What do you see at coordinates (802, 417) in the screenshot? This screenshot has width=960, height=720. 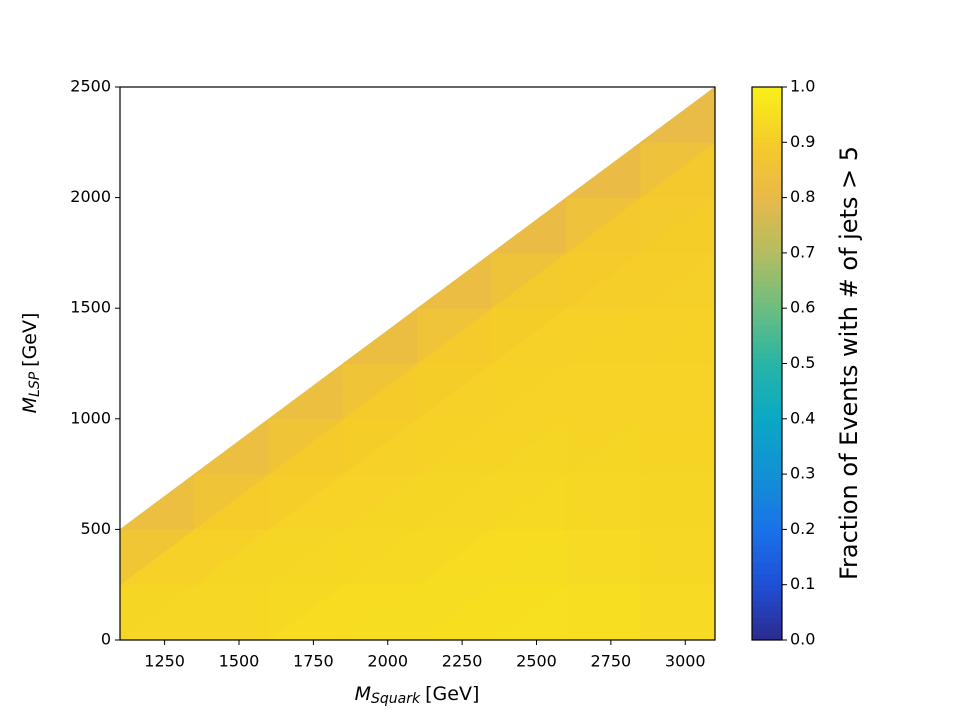 I see `colorbar-tick-label: 0.4` at bounding box center [802, 417].